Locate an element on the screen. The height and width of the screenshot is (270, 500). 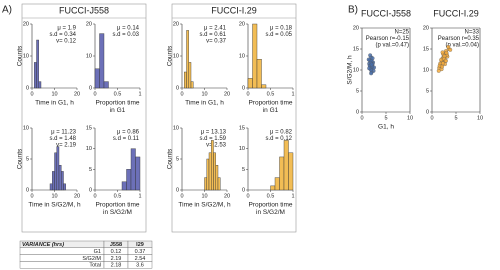
stat-annotation: Pearson r=0.35 is located at coordinates (459, 39).